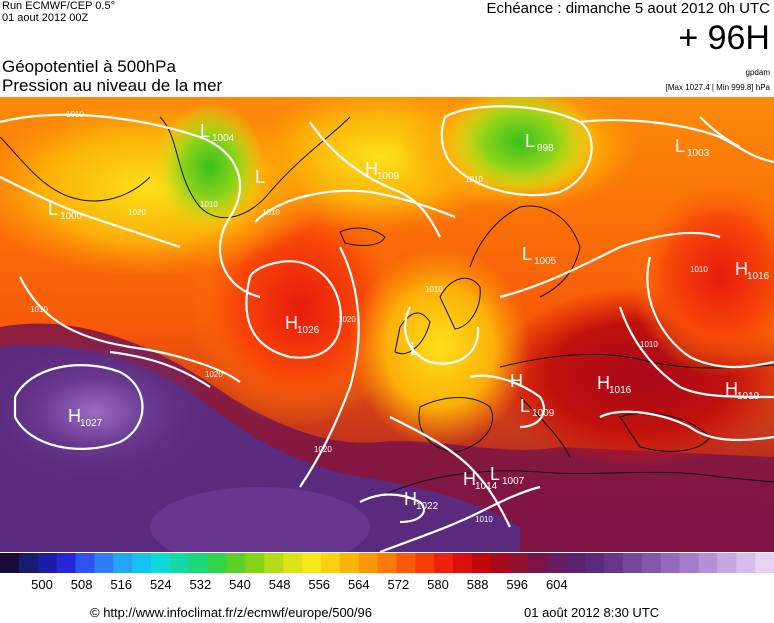  Describe the element at coordinates (438, 584) in the screenshot. I see `color-scale-tick-label: 580` at that location.